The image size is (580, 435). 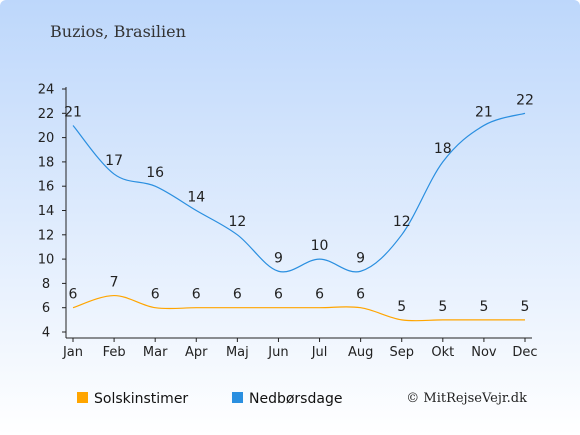 I want to click on x-tick-label: Maj, so click(x=237, y=352).